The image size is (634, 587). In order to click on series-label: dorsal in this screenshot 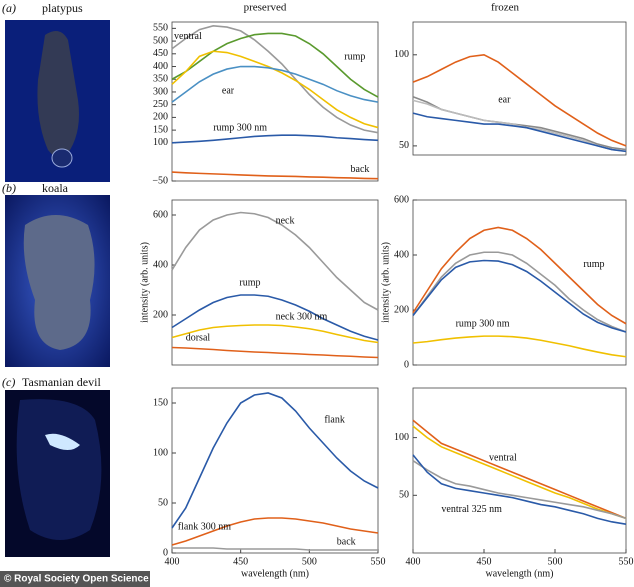, I will do `click(198, 337)`.